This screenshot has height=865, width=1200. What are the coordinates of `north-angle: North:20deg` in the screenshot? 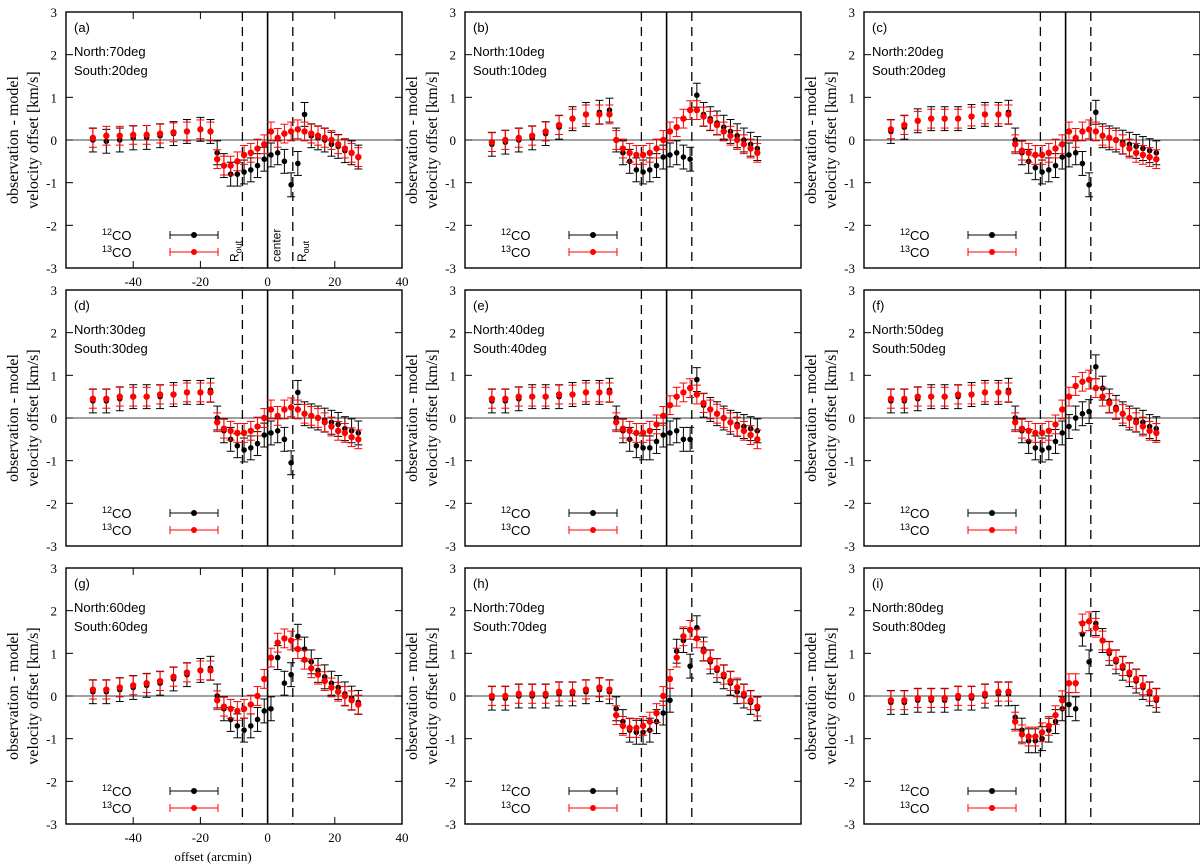 It's located at (908, 51).